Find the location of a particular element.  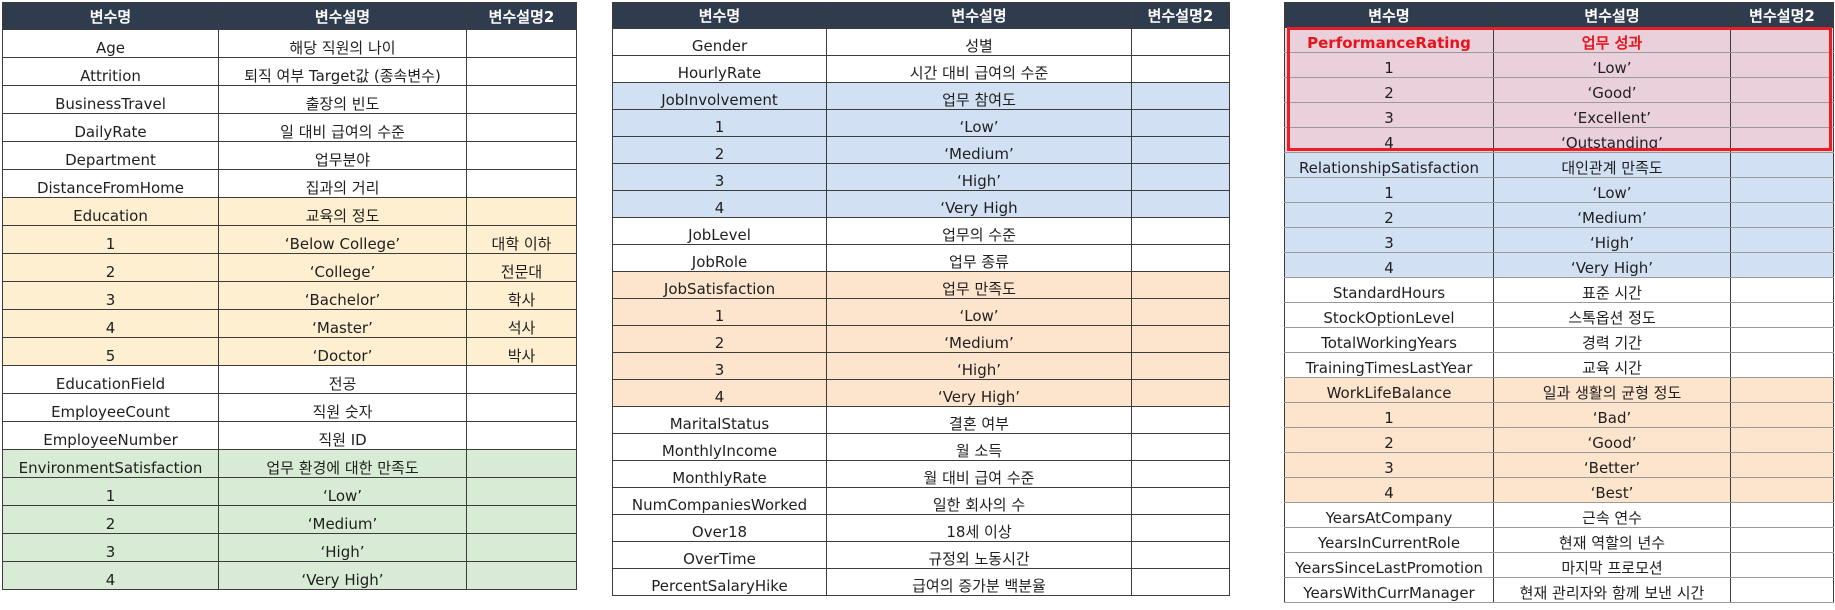

header-variable-name: 변수명 is located at coordinates (110, 16).